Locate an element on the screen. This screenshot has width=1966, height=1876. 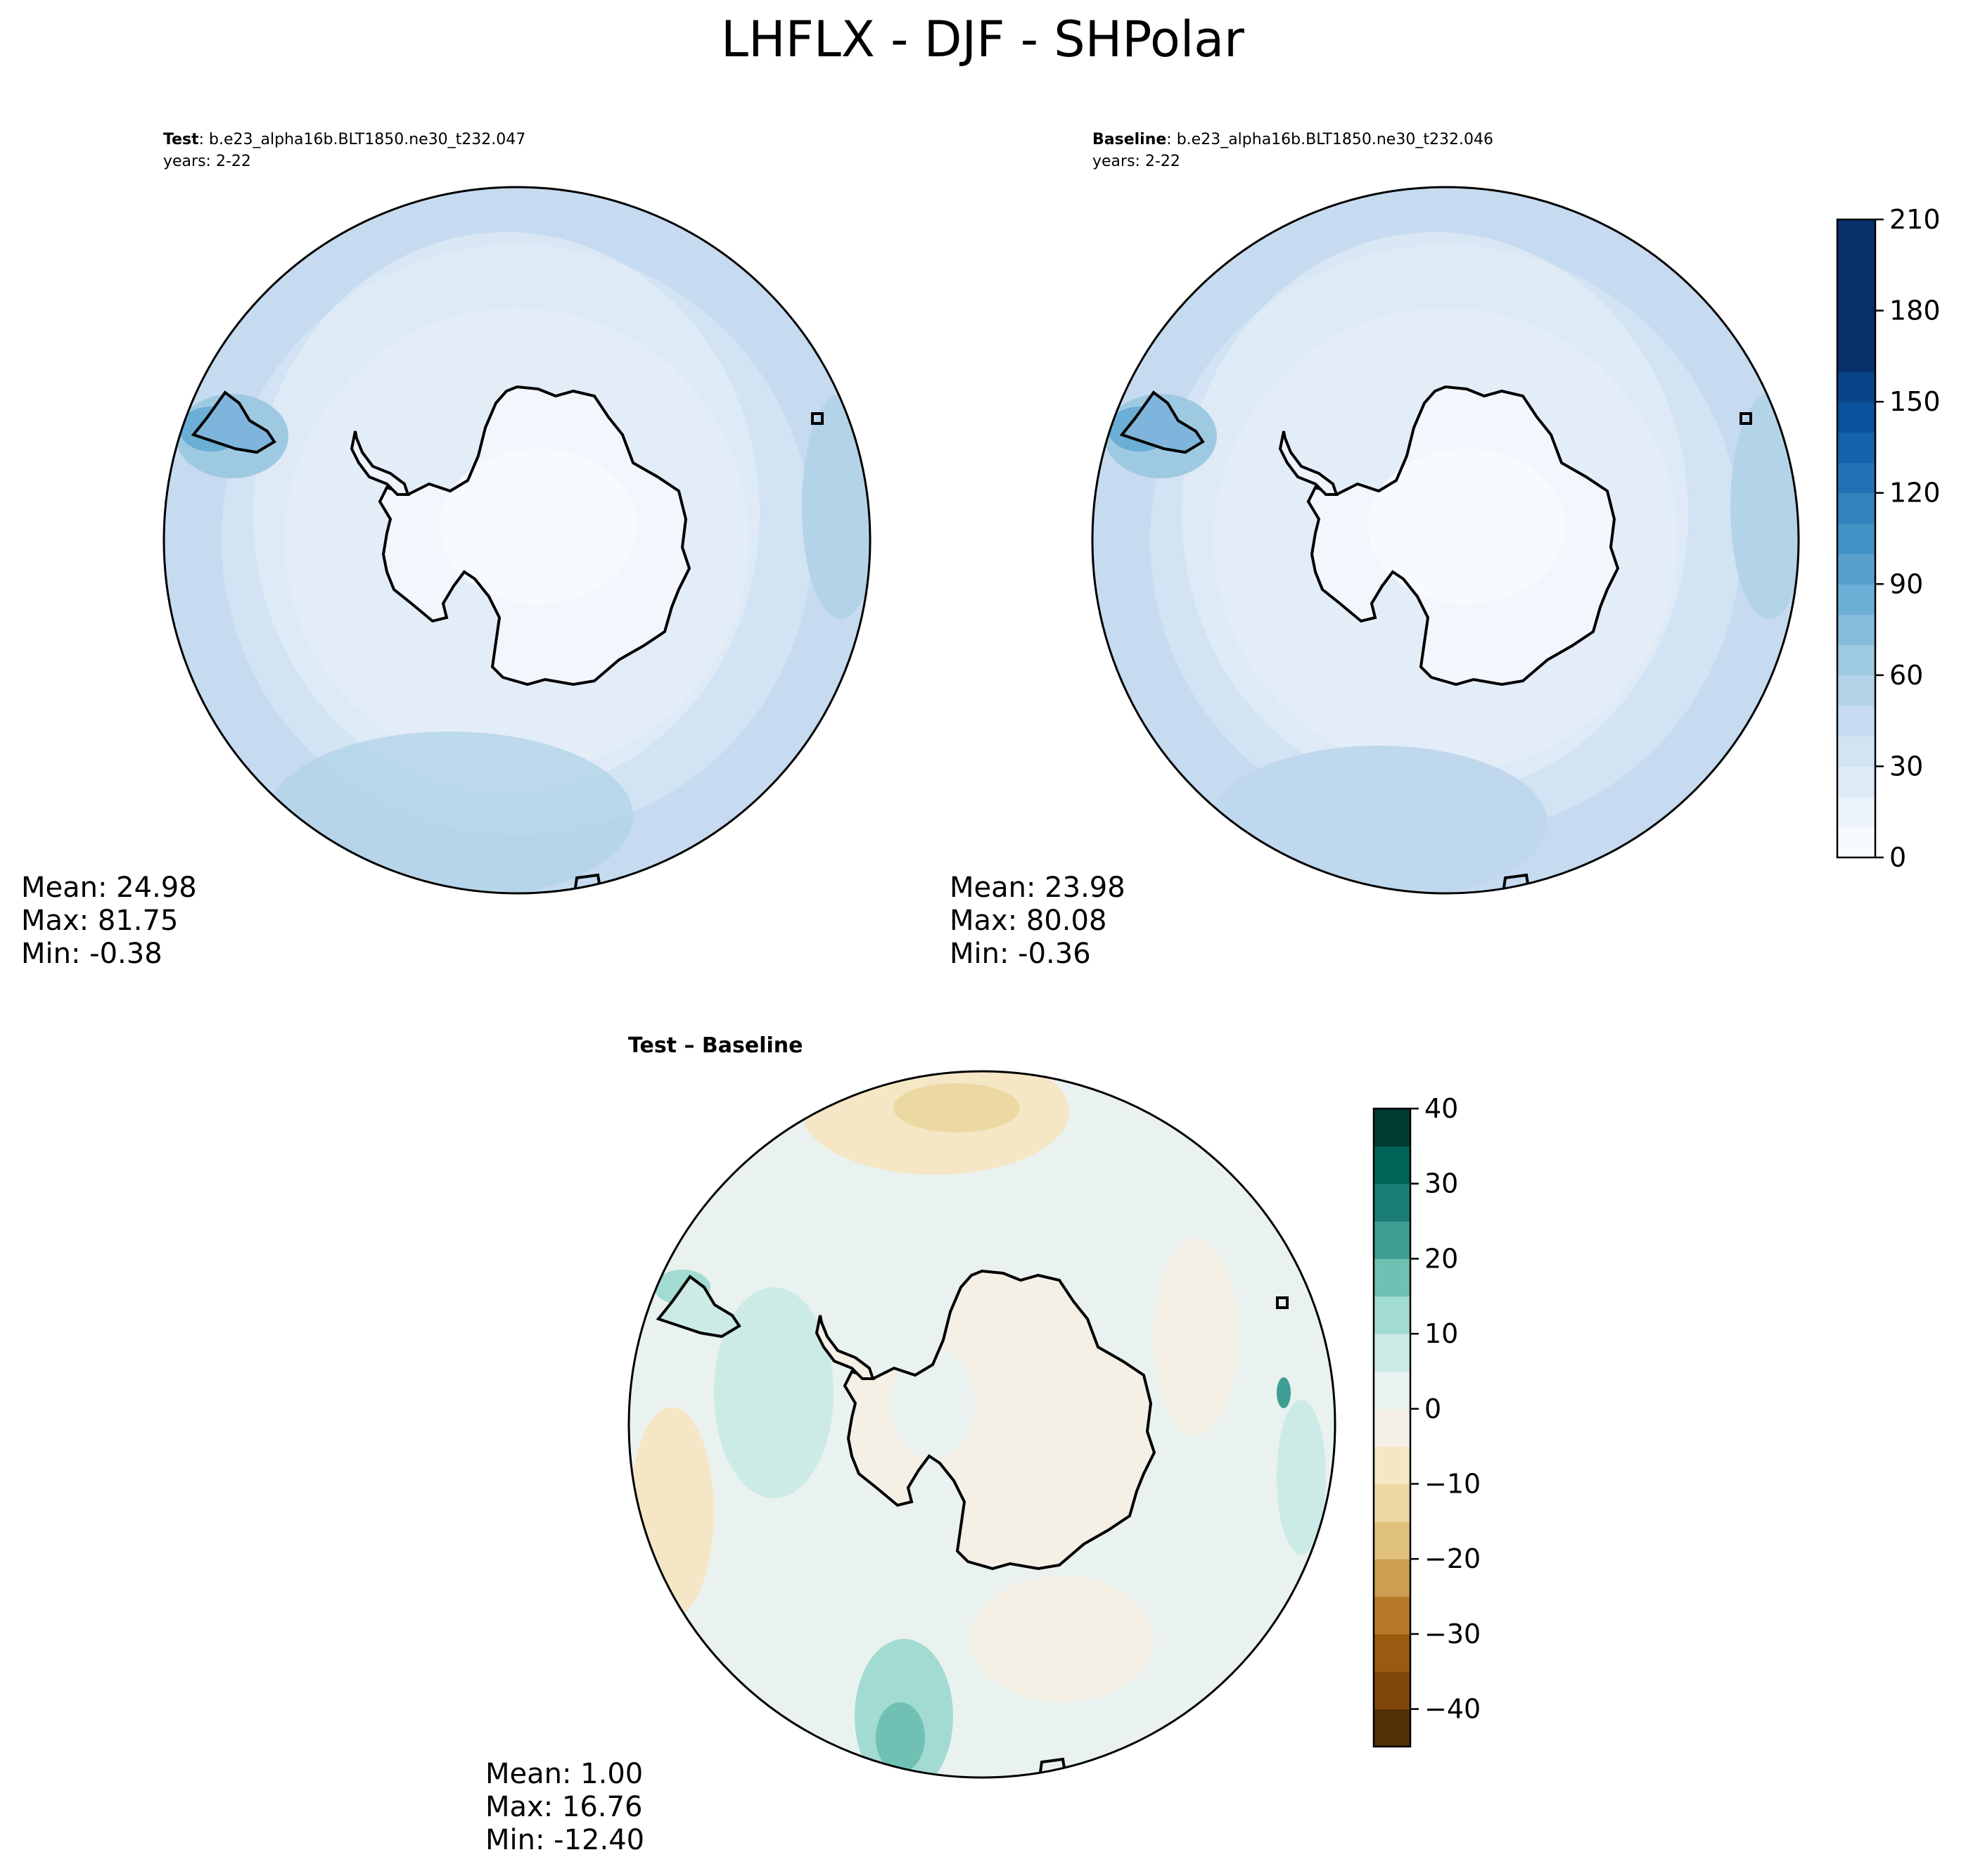
baseline-colorbar-tick-label: 90 is located at coordinates (1906, 583).